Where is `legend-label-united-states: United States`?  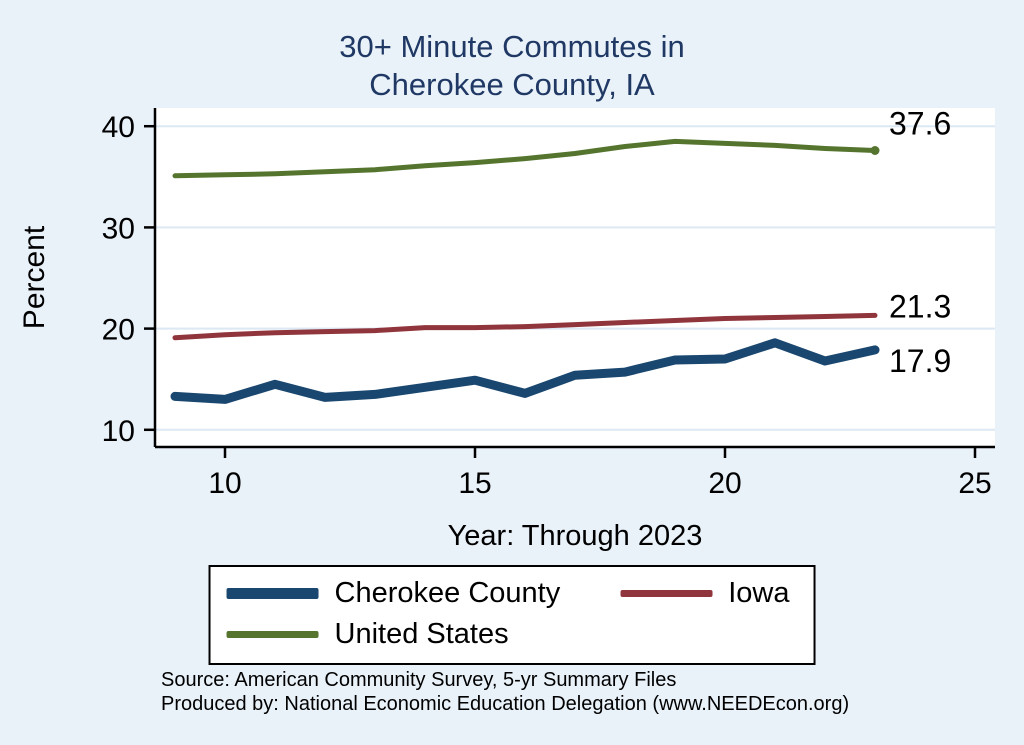 legend-label-united-states: United States is located at coordinates (421, 634).